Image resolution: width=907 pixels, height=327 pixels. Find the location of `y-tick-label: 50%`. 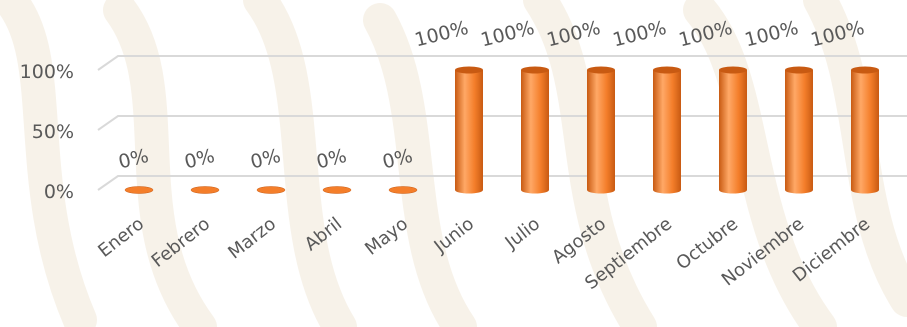

y-tick-label: 50% is located at coordinates (53, 132).